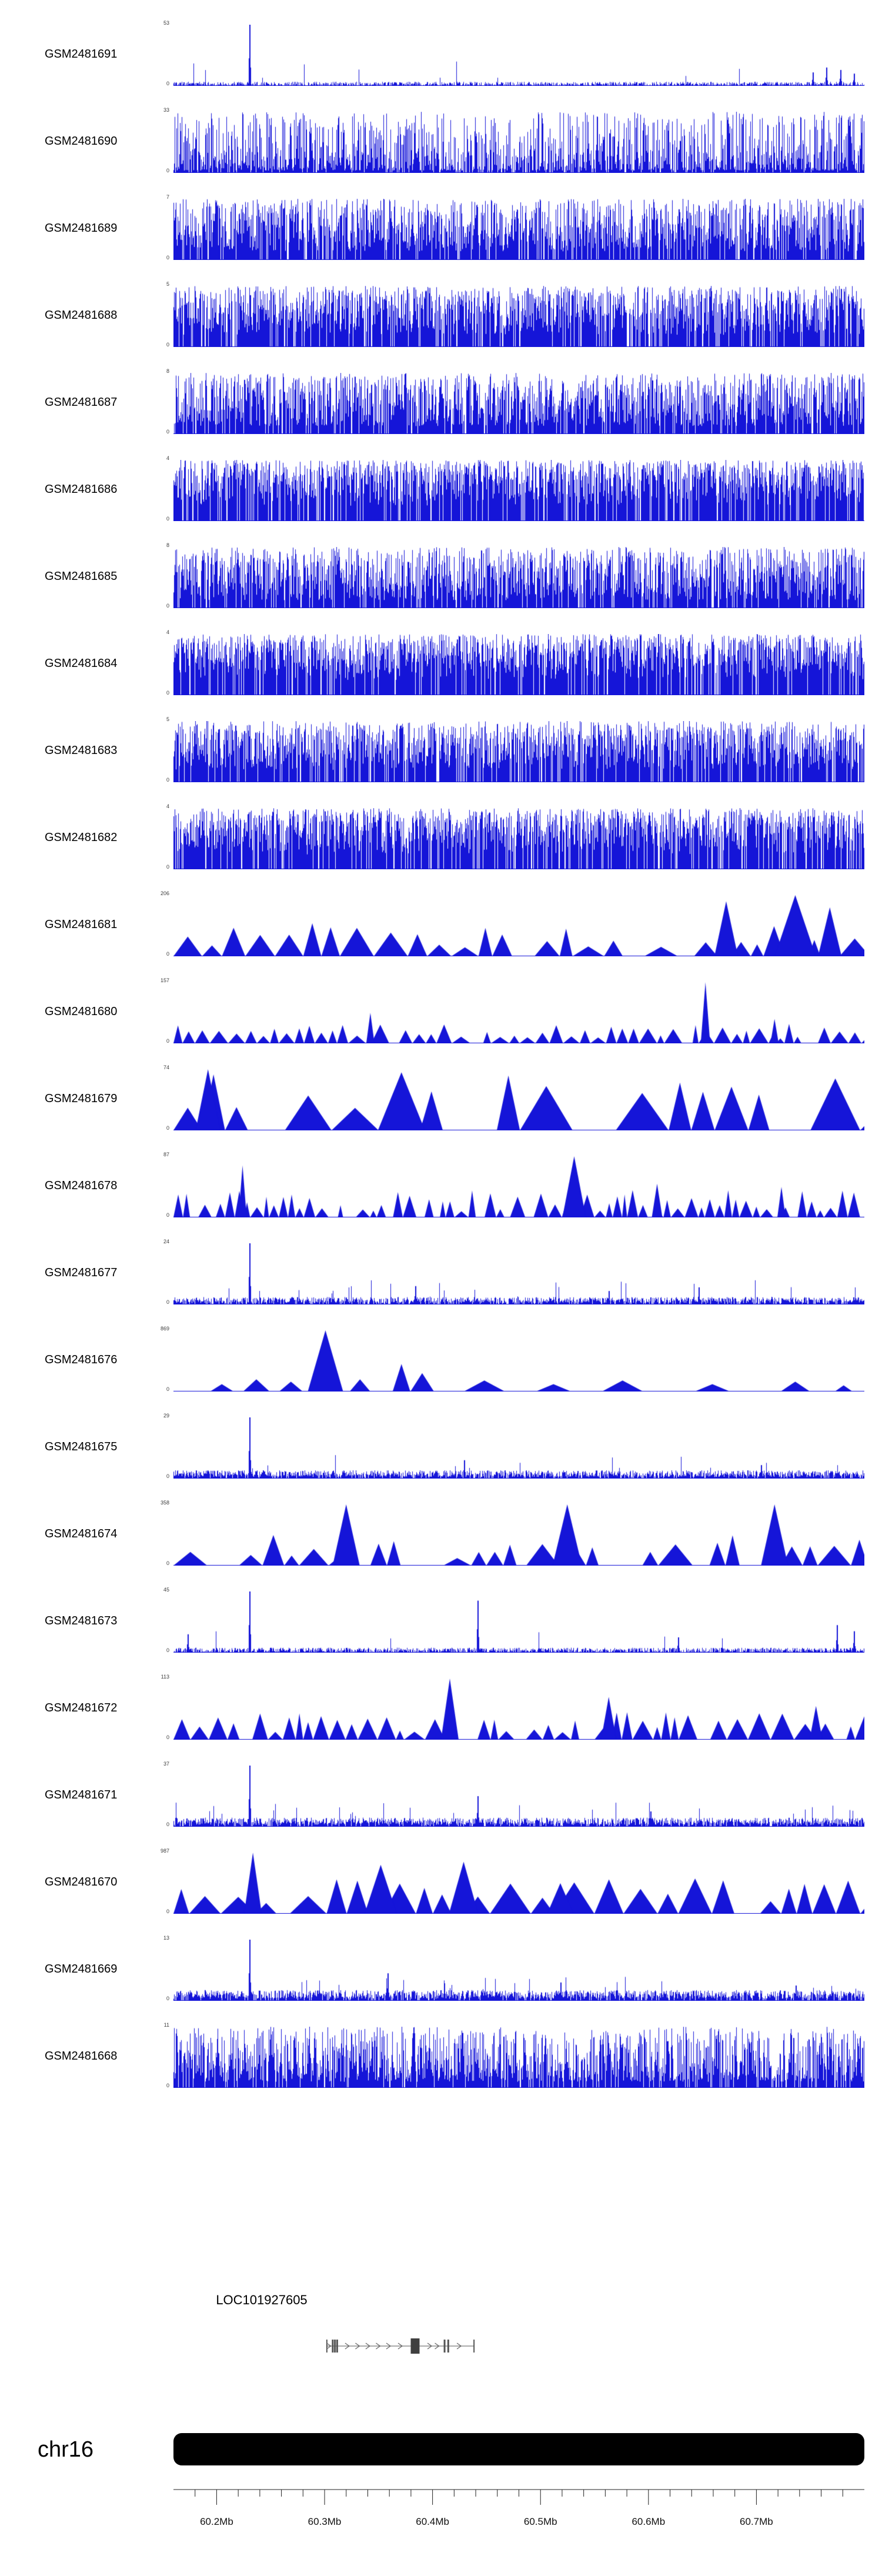  I want to click on signal-track: 358 GSM2481674 0, so click(441, 1538).